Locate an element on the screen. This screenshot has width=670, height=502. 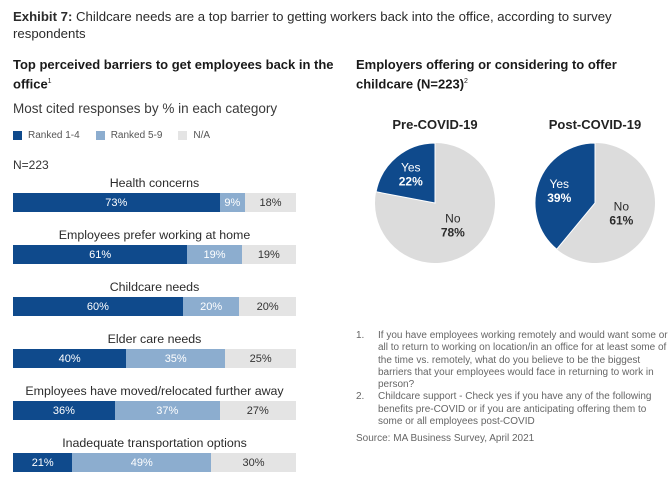
stacked-bar: 36% 37% 27% is located at coordinates (154, 410).